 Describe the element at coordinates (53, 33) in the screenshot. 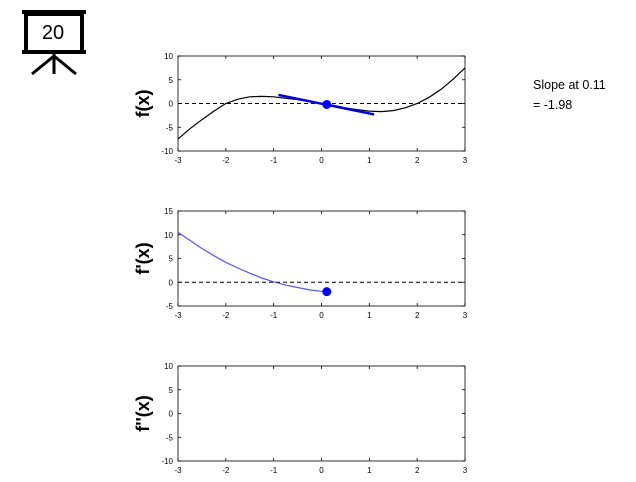

I see `slide-number: 20` at that location.